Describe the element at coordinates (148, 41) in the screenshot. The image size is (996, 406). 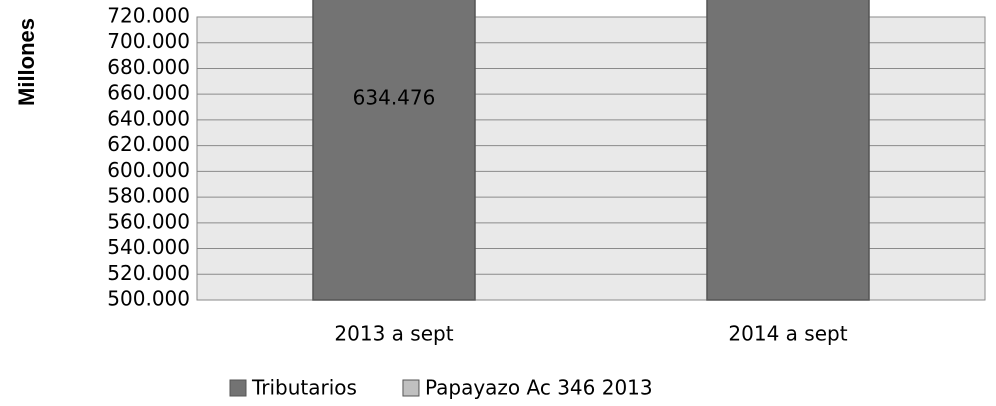
I see `y-tick-label: 700.000` at that location.